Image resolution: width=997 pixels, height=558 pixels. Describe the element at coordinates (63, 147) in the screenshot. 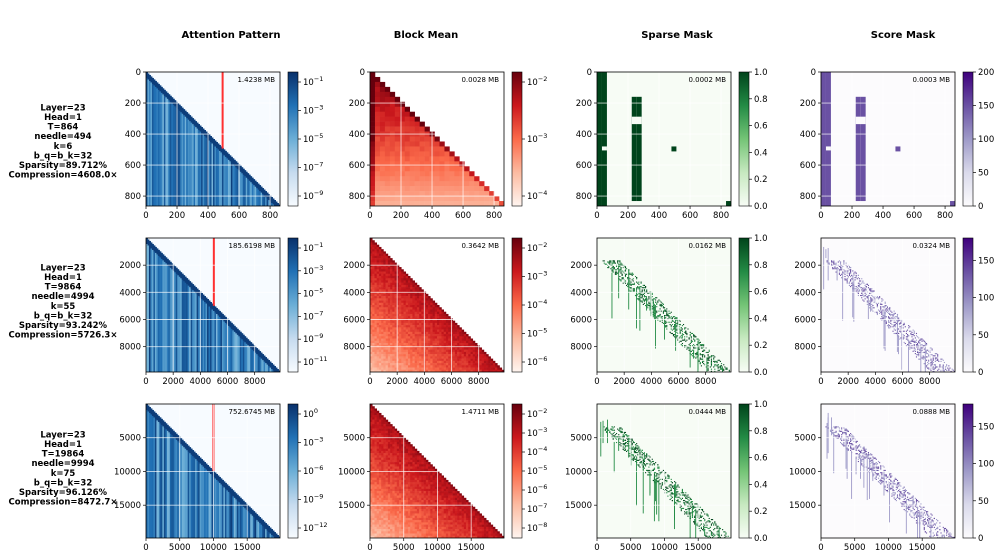

I see `row-label-line: k=6` at that location.